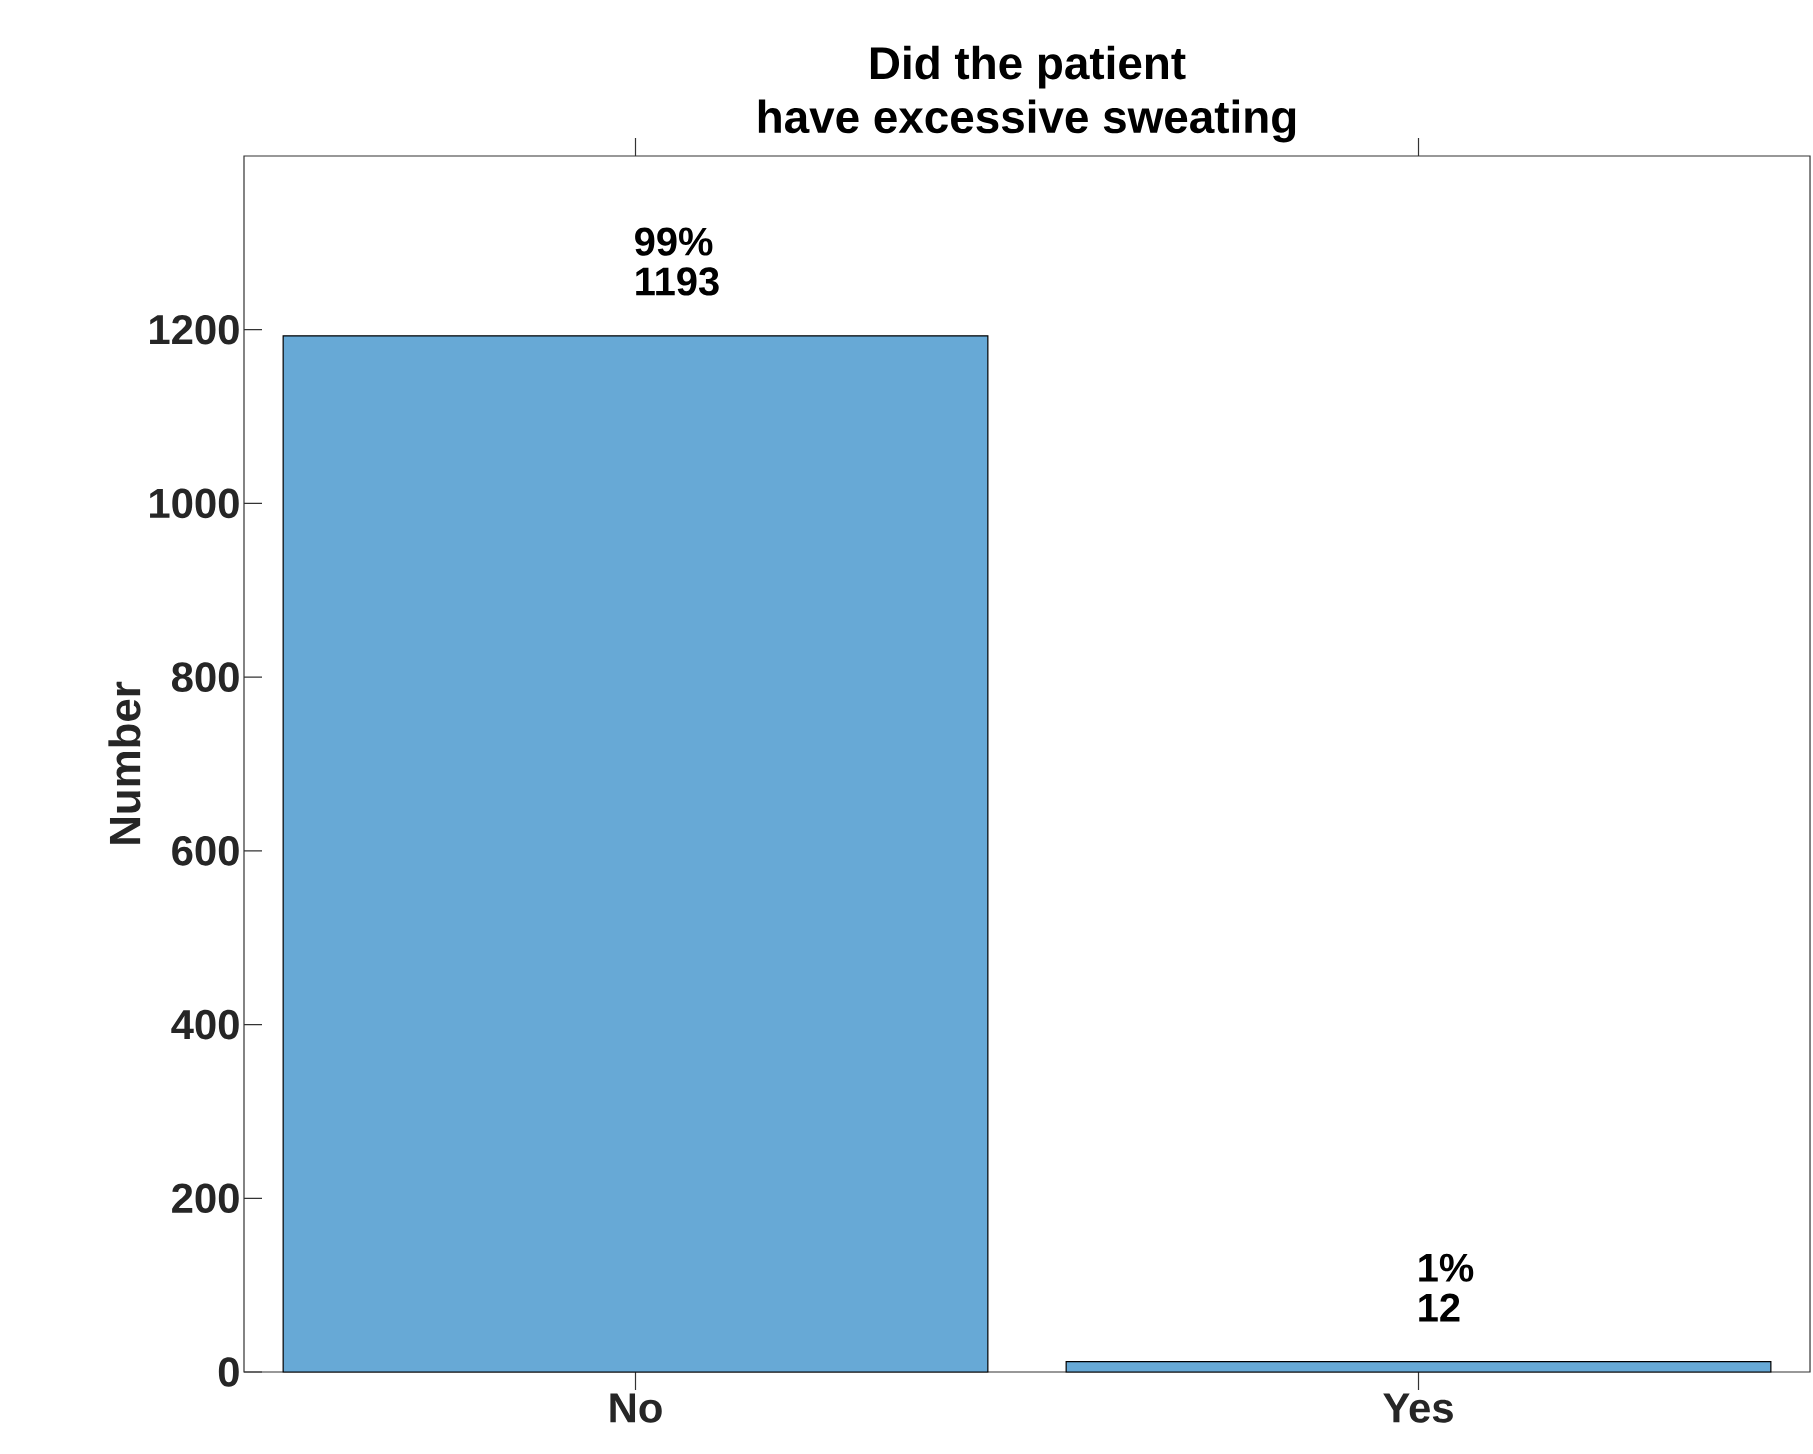  I want to click on y-axis-title: Number, so click(124, 762).